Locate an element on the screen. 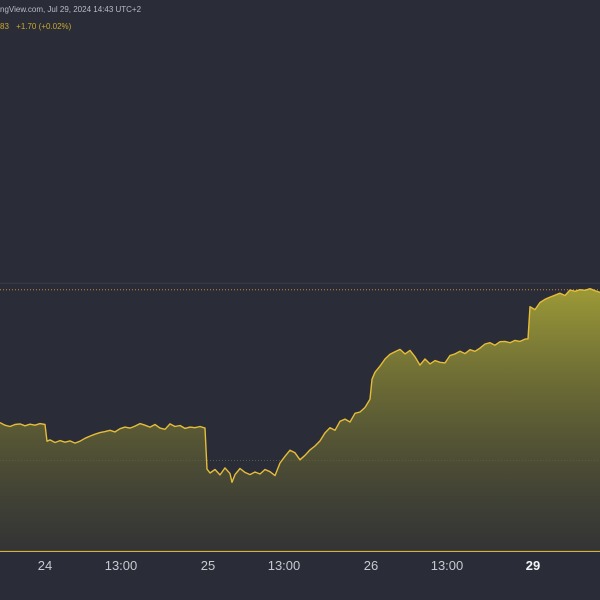  x-axis-ticks: 24 13:00 25 13:00 26 13:00 29 is located at coordinates (289, 565).